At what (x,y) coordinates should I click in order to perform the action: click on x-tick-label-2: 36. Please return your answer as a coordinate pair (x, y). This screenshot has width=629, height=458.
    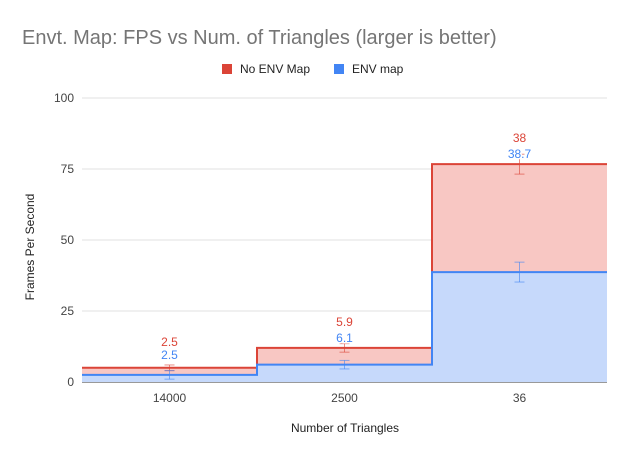
    Looking at the image, I should click on (520, 398).